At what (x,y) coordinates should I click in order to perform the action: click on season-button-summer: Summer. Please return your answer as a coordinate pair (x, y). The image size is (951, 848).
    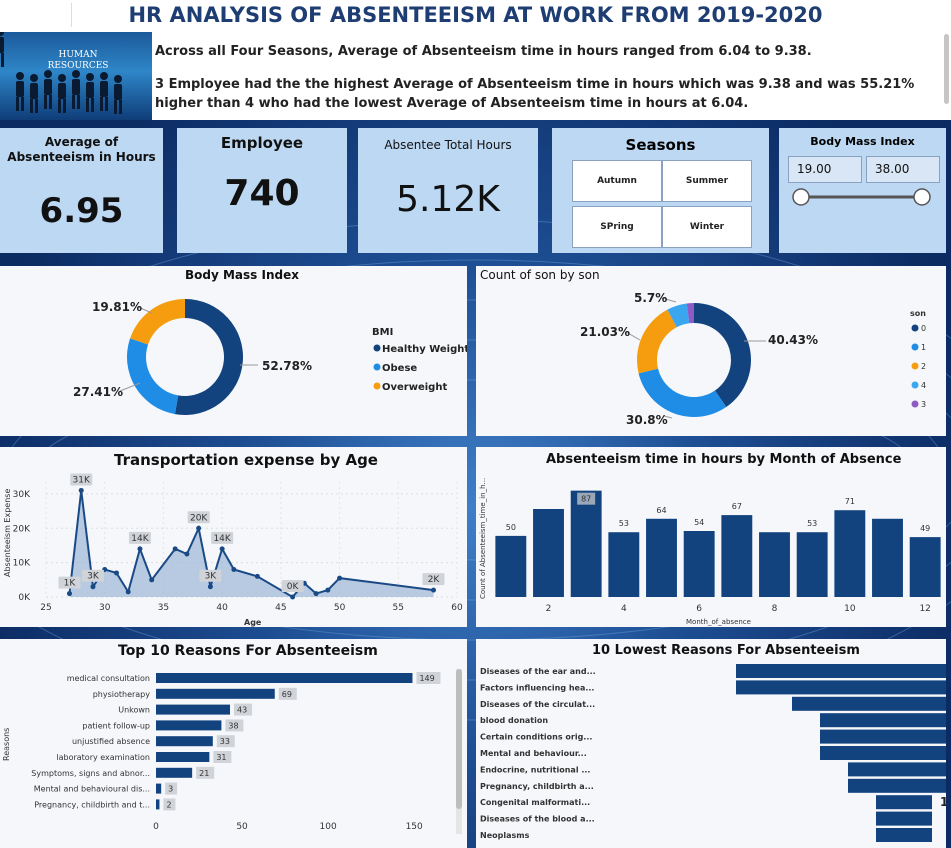
    Looking at the image, I should click on (707, 181).